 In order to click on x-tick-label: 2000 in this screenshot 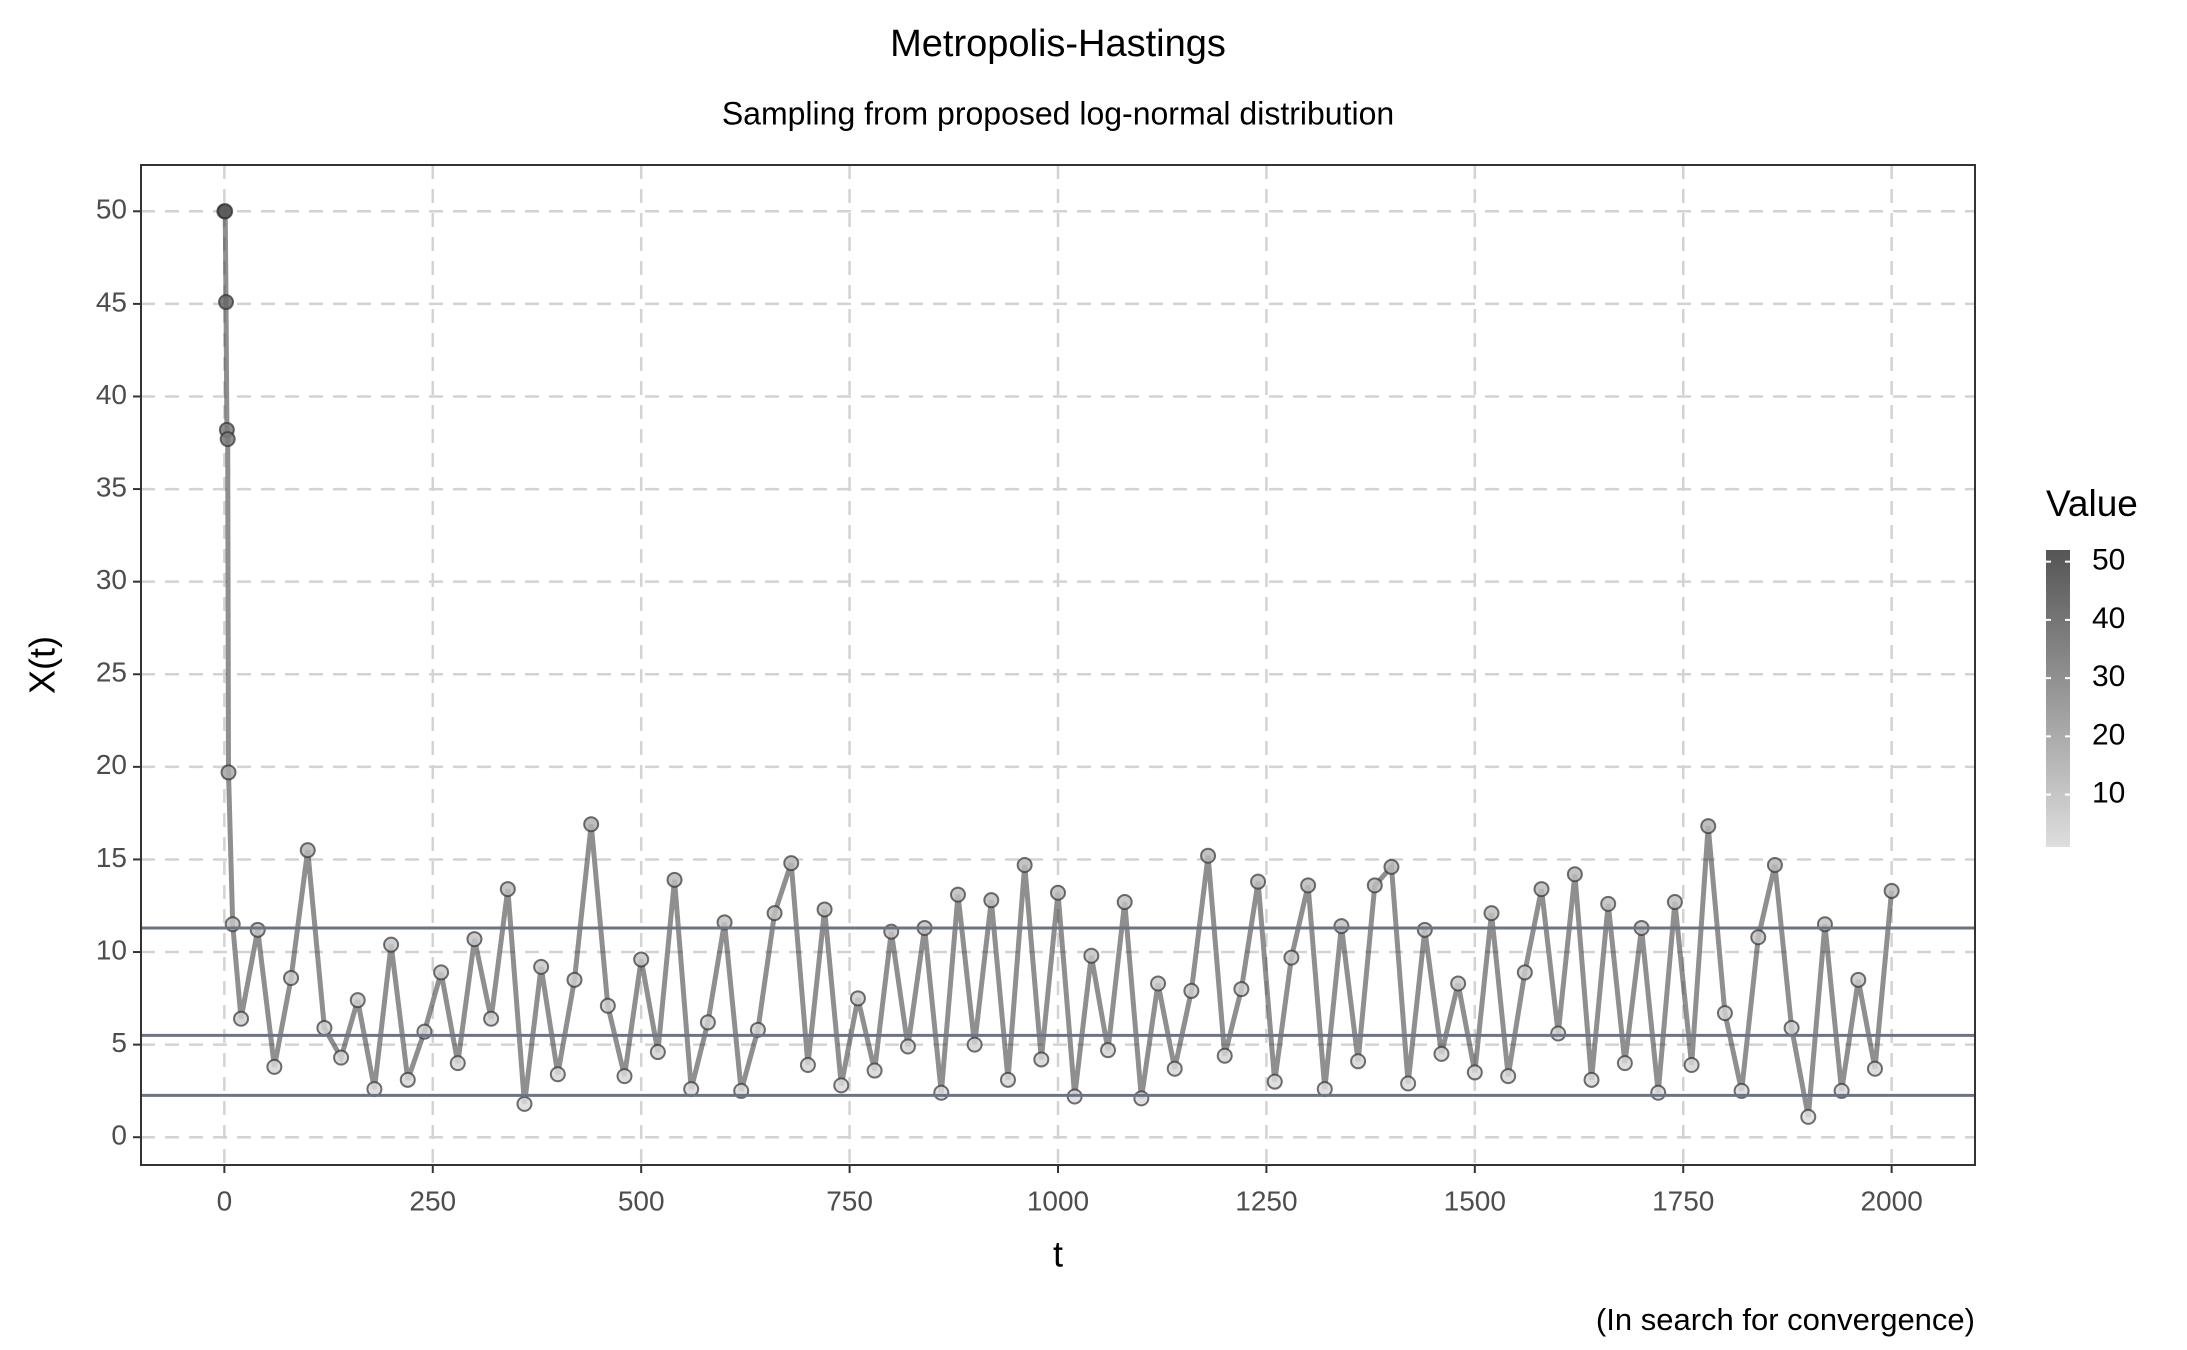, I will do `click(1891, 1200)`.